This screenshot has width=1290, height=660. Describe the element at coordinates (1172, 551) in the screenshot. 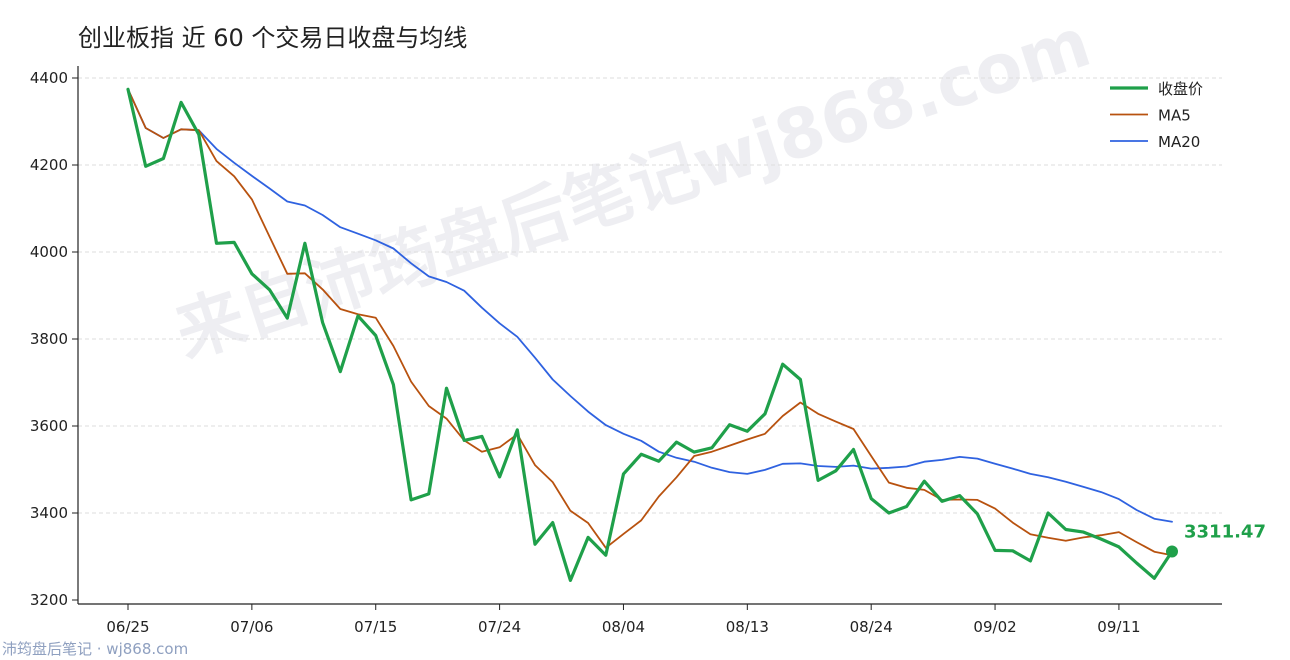

I see `last-point-marker` at that location.